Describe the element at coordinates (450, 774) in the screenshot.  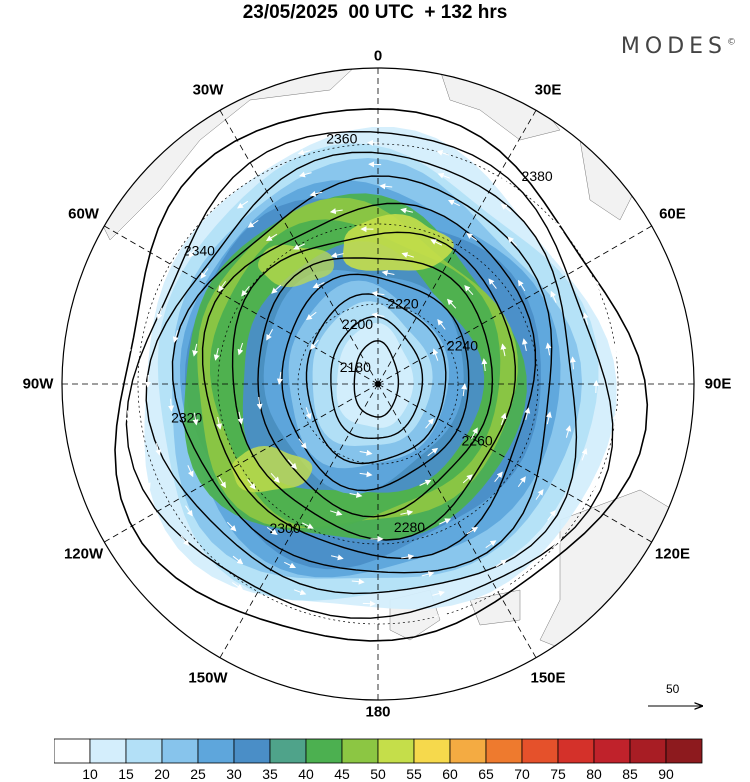
I see `colorbar-label: 60` at that location.